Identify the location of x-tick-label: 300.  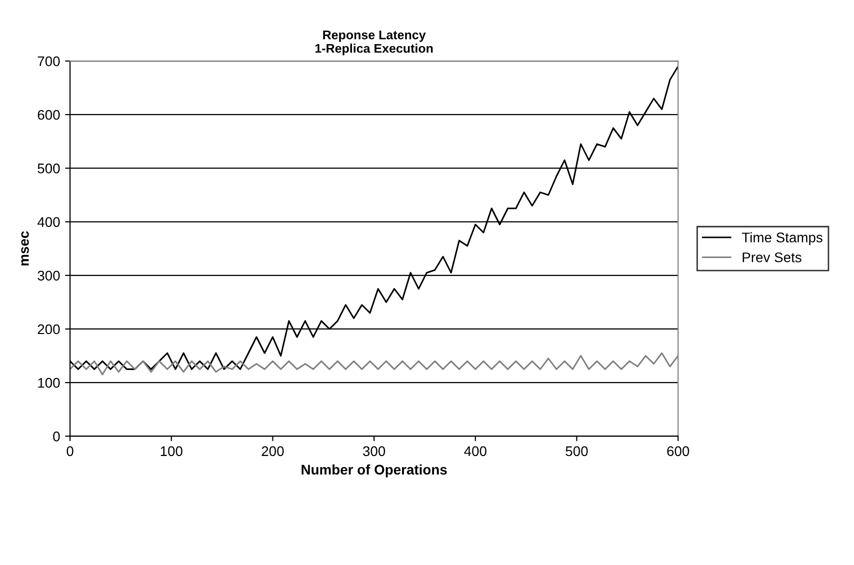
(374, 451).